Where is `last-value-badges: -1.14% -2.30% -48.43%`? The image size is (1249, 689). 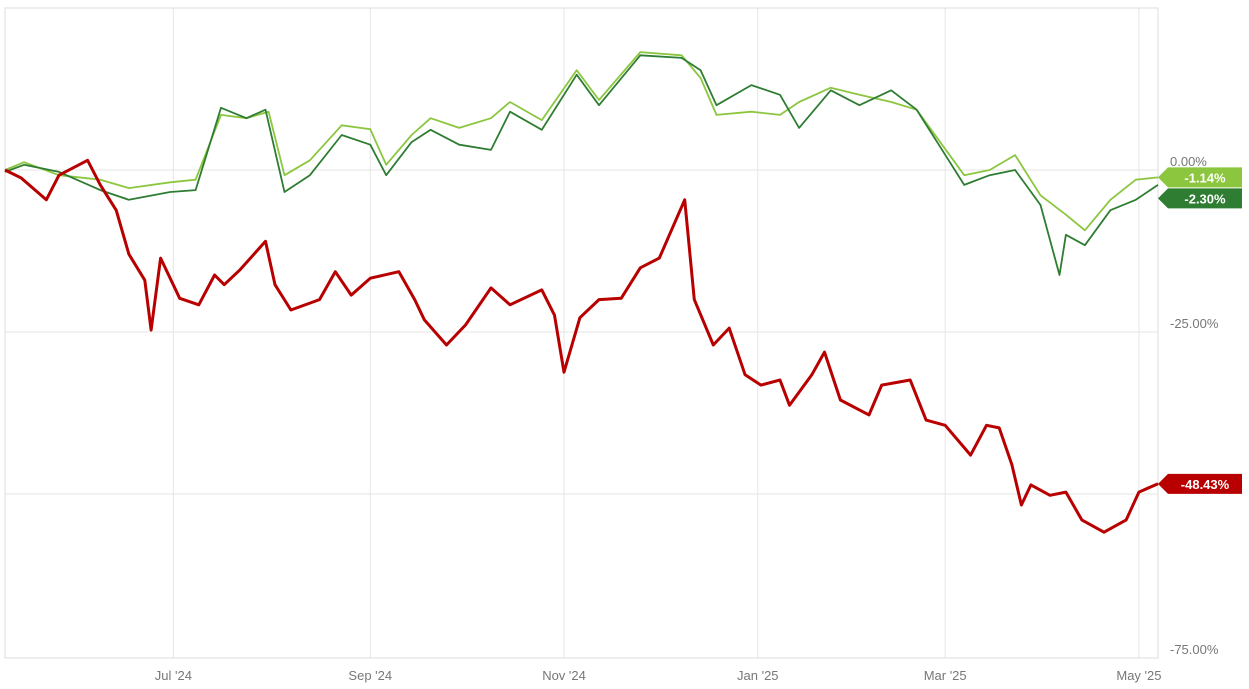 last-value-badges: -1.14% -2.30% -48.43% is located at coordinates (1200, 330).